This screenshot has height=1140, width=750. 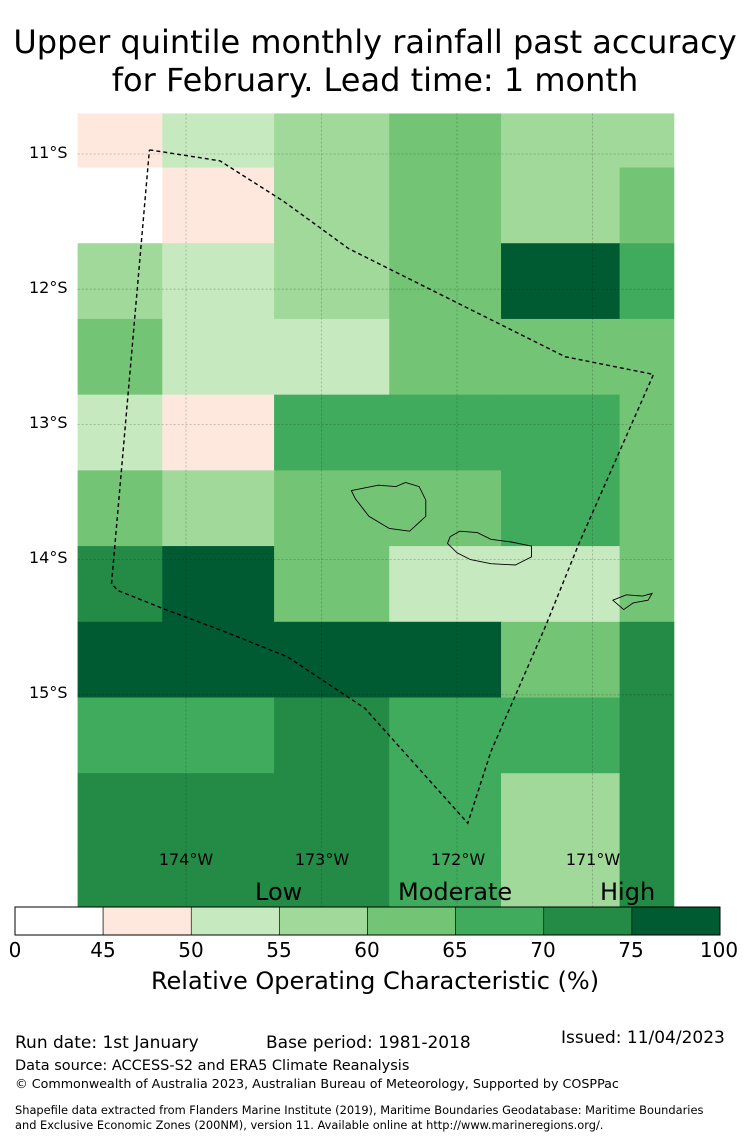 What do you see at coordinates (628, 892) in the screenshot?
I see `legend-category-high: High` at bounding box center [628, 892].